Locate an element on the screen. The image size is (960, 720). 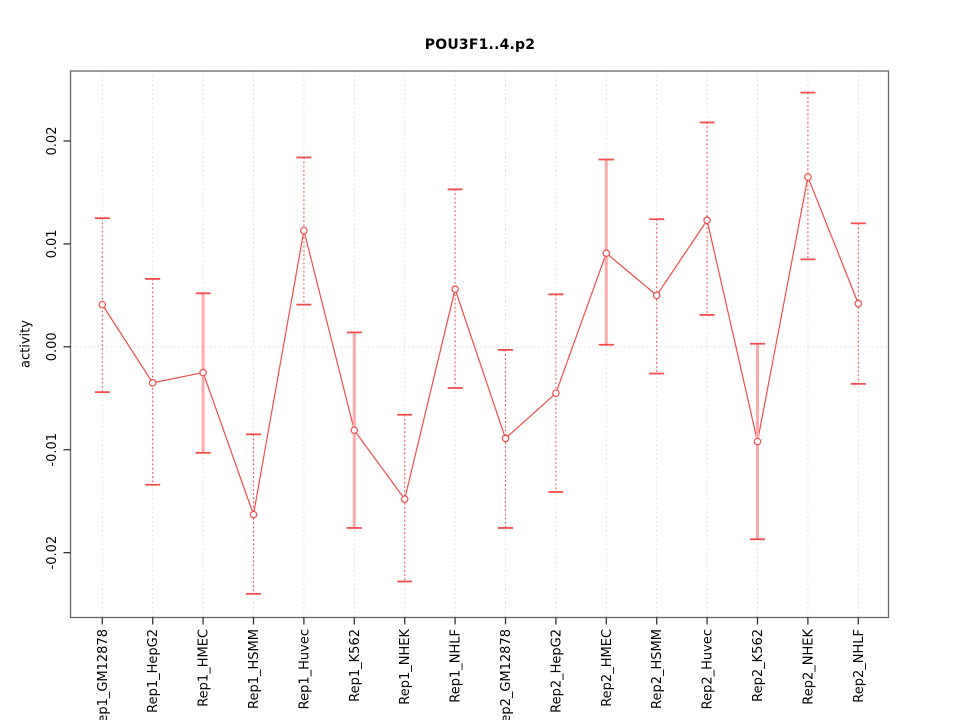
y-tick-label: 0.01 is located at coordinates (52, 243).